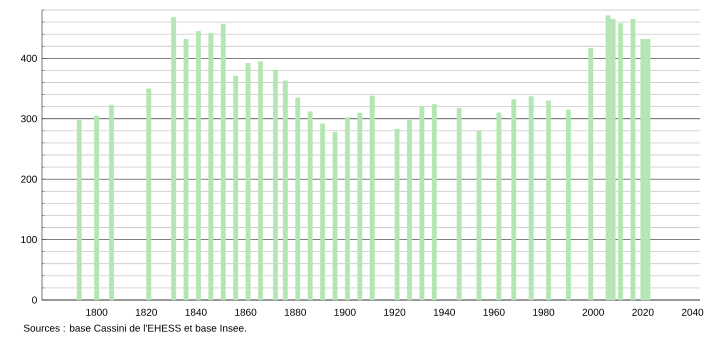 The image size is (710, 340). I want to click on x-tick-label: 1860, so click(245, 312).